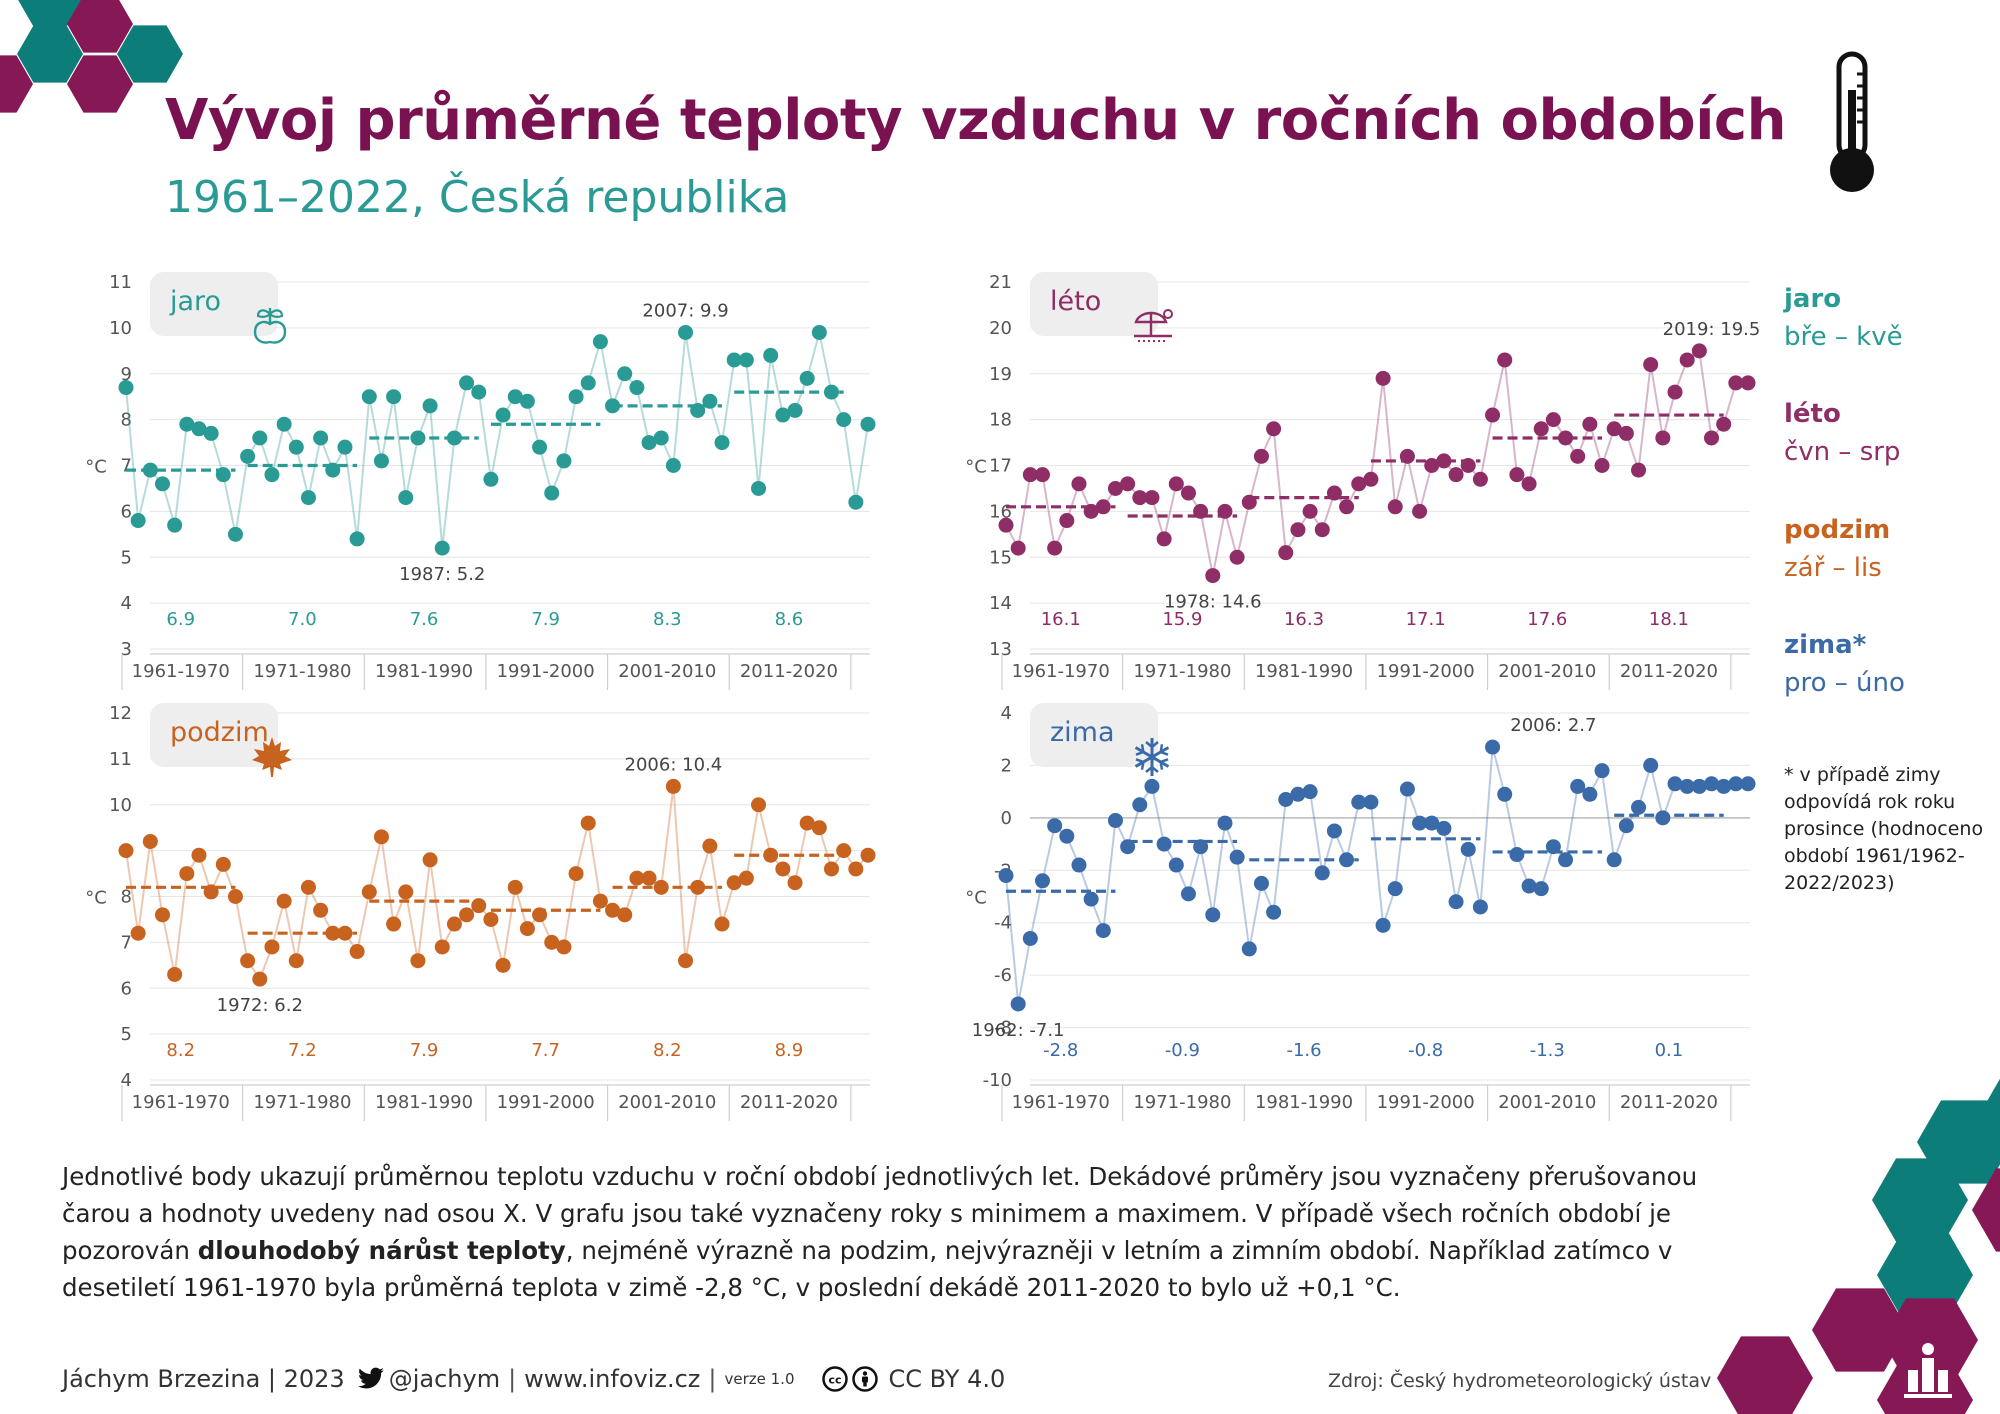 The image size is (2000, 1414). What do you see at coordinates (126, 1034) in the screenshot?
I see `y-tick-label: 5` at bounding box center [126, 1034].